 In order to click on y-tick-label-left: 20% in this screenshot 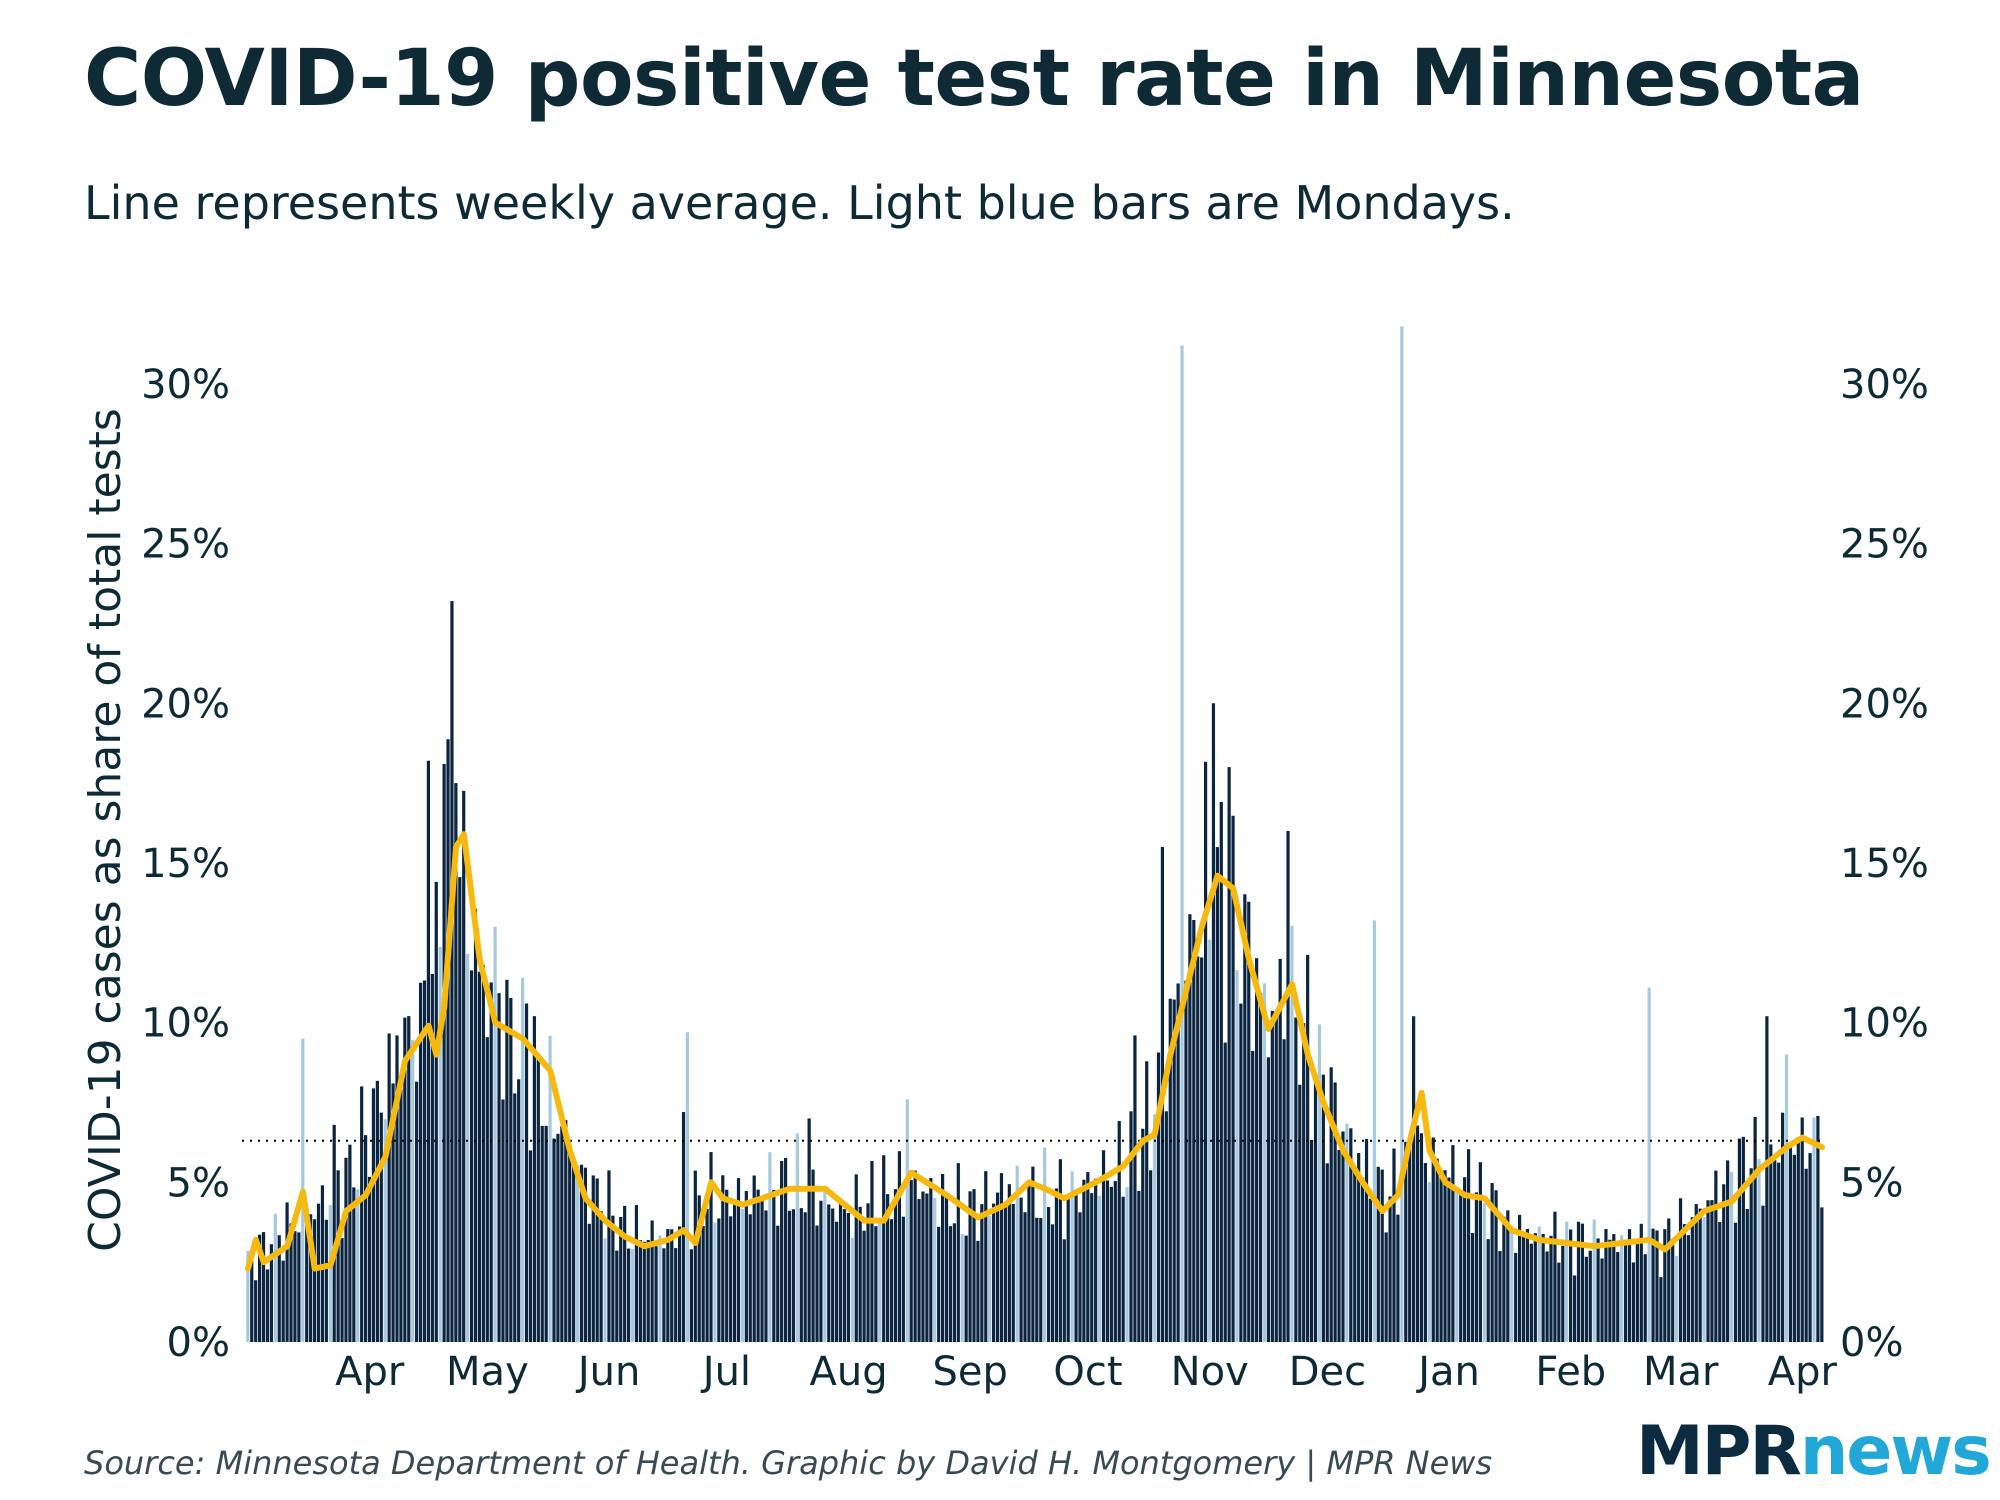, I will do `click(185, 704)`.